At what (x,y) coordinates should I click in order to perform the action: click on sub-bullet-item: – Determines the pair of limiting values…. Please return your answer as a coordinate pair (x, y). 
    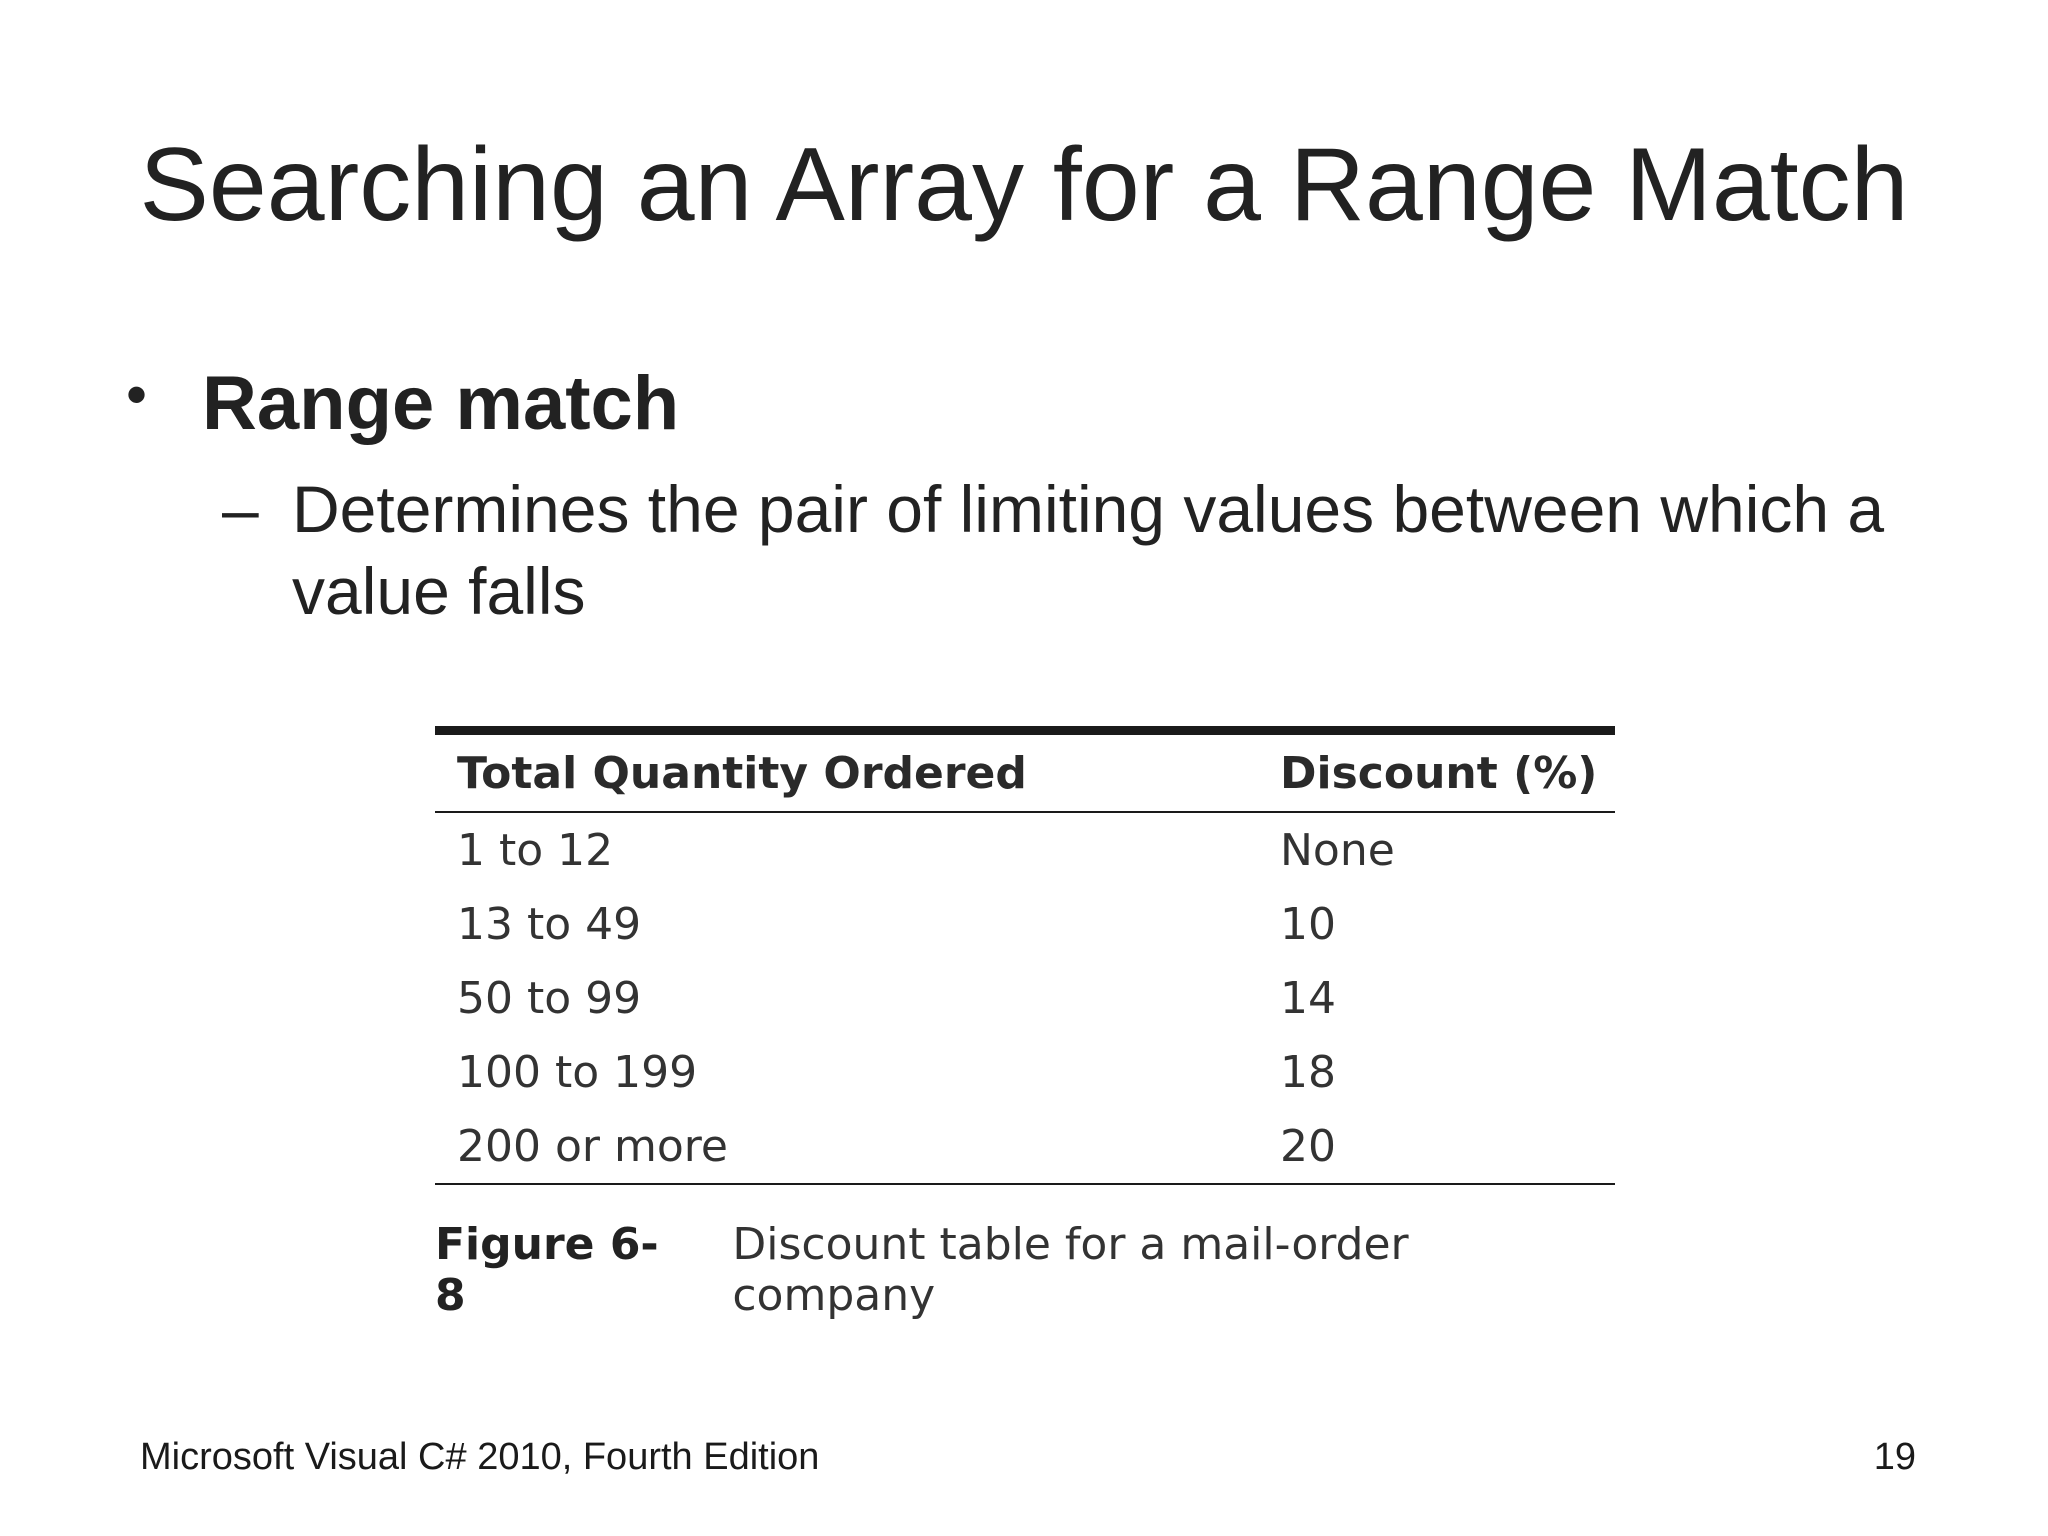
    Looking at the image, I should click on (1117, 550).